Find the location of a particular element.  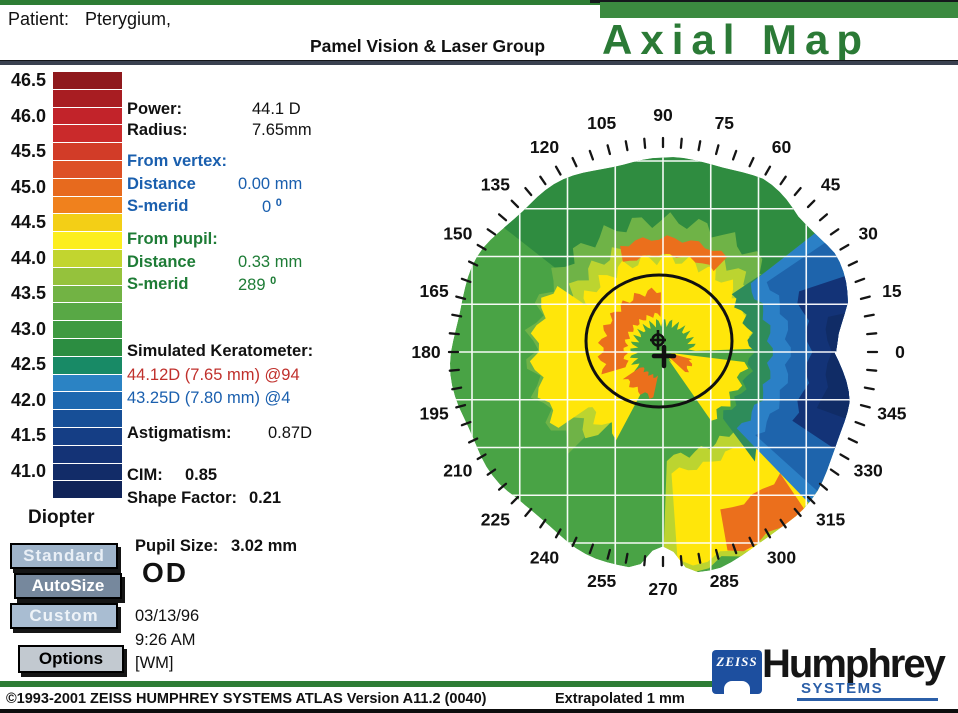

scale-tick-label: 46.5 is located at coordinates (28, 80).